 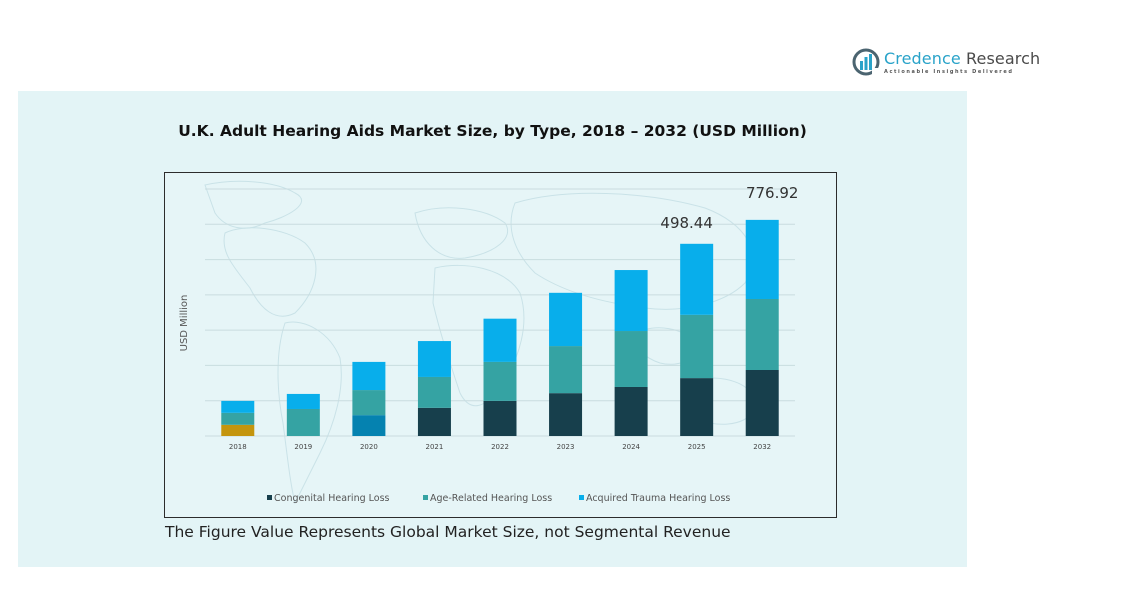 What do you see at coordinates (566, 319) in the screenshot?
I see `bar-segment-acquired-trauma-hearing-loss-2023` at bounding box center [566, 319].